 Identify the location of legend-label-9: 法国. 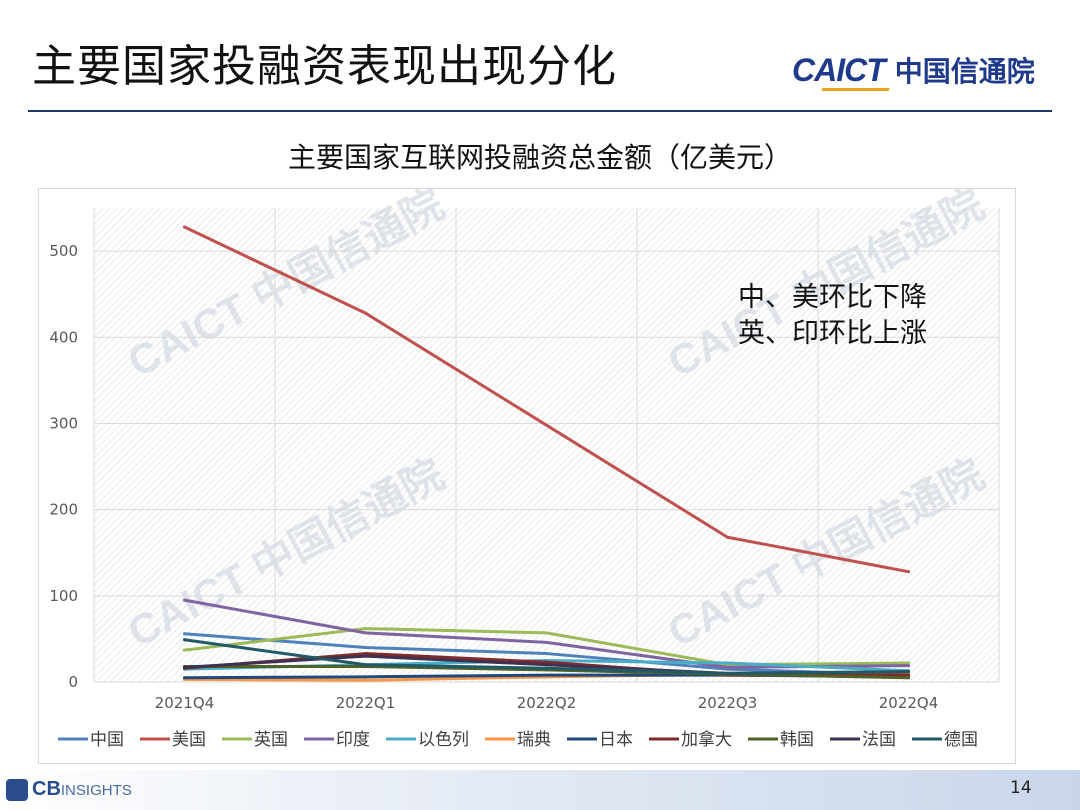
(879, 740).